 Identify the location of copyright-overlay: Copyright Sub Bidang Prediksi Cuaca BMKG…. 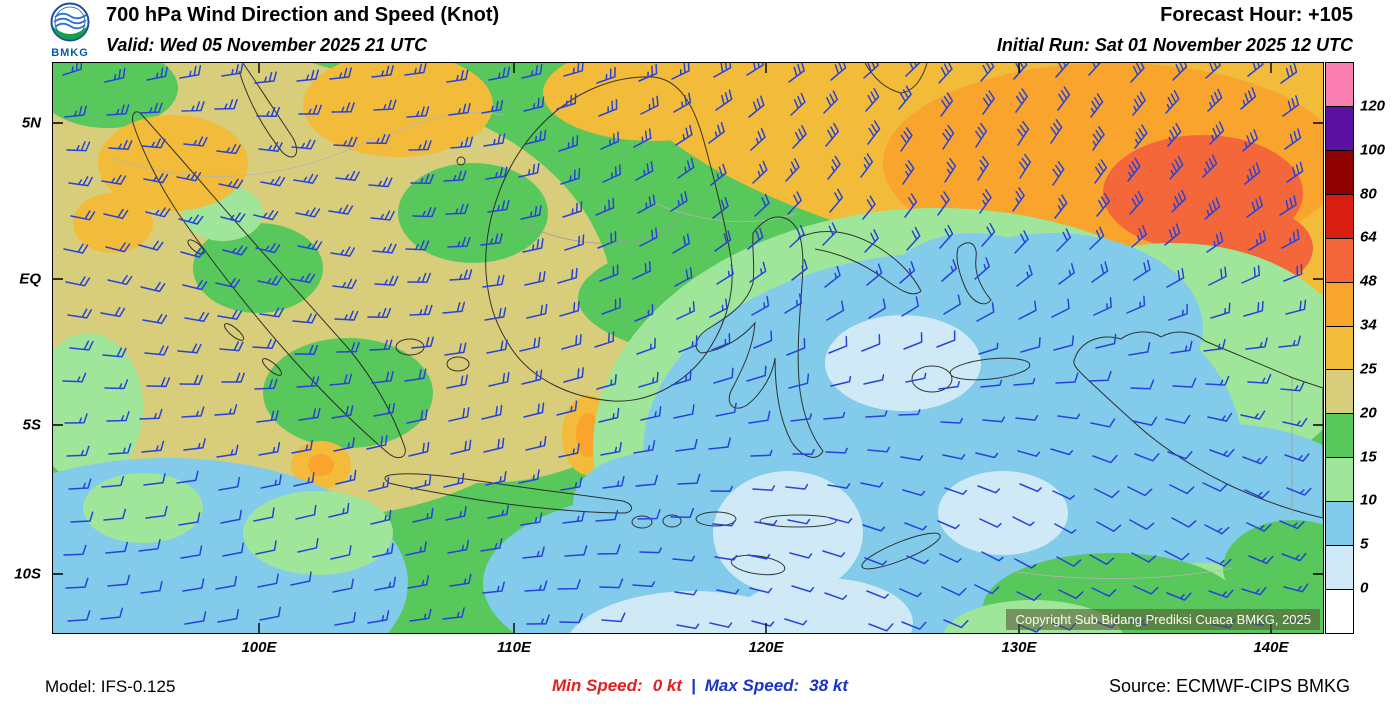
(1163, 619).